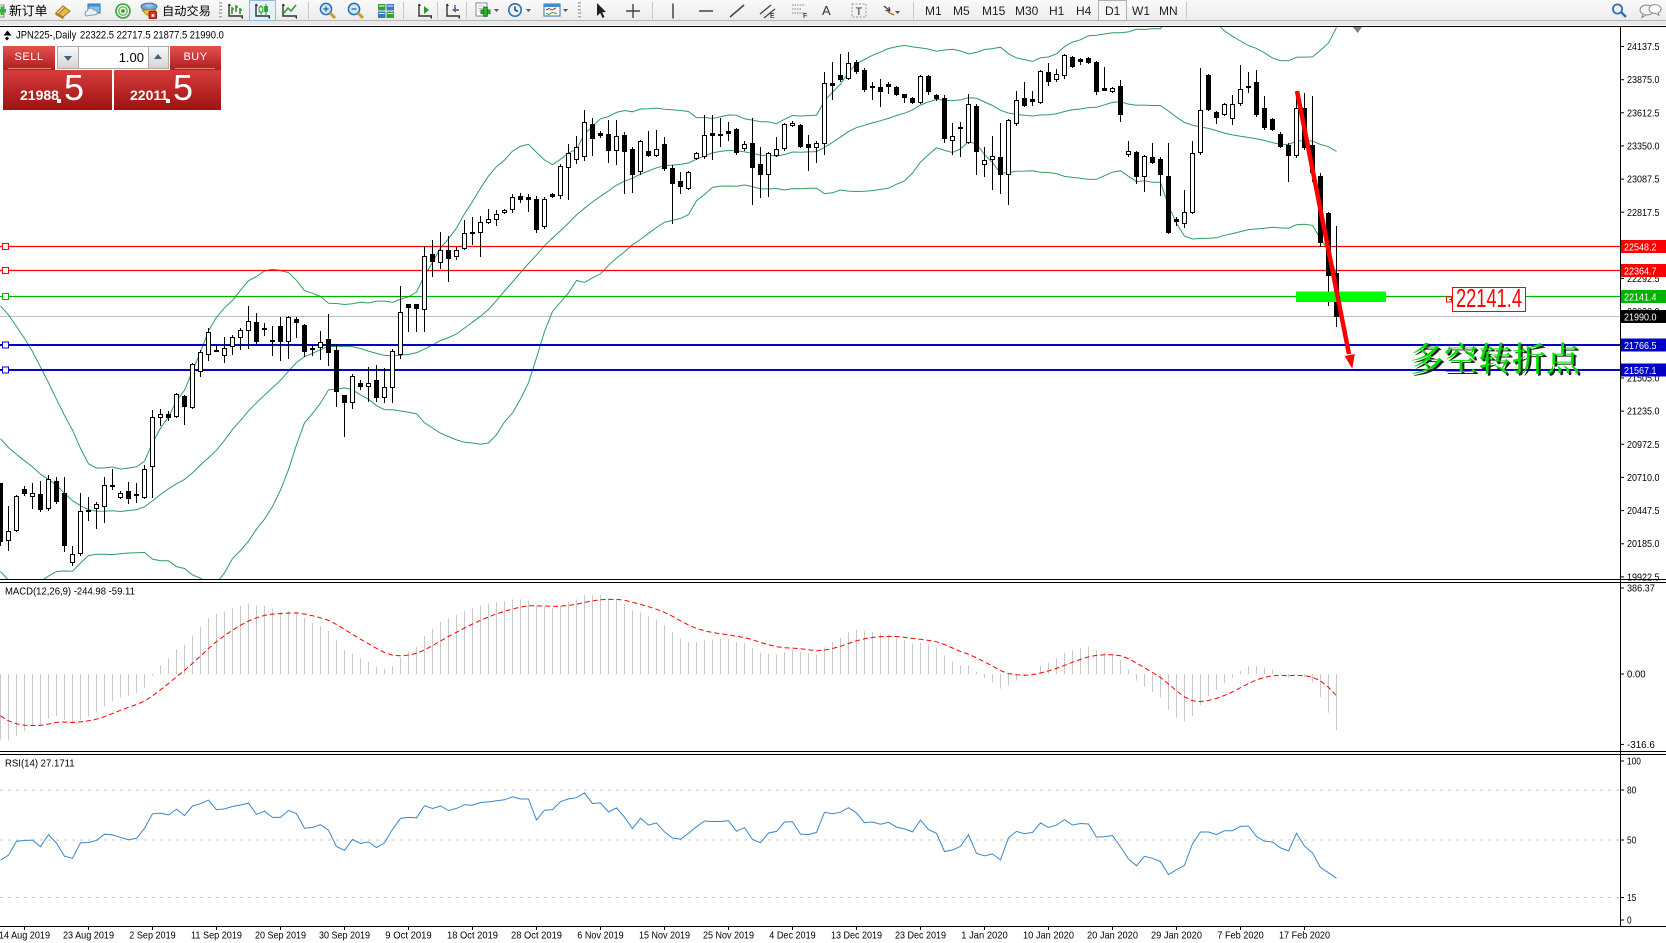  What do you see at coordinates (1643, 113) in the screenshot?
I see `svg-text: 23612.5` at bounding box center [1643, 113].